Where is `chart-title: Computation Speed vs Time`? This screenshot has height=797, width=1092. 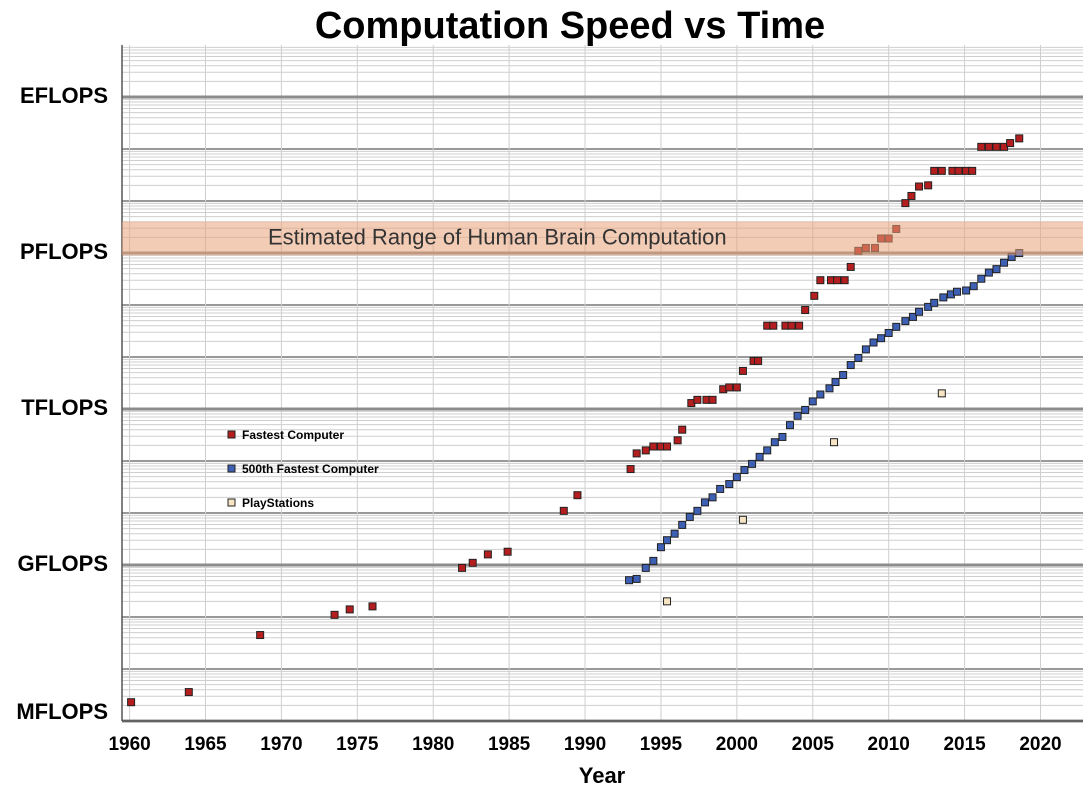 chart-title: Computation Speed vs Time is located at coordinates (570, 26).